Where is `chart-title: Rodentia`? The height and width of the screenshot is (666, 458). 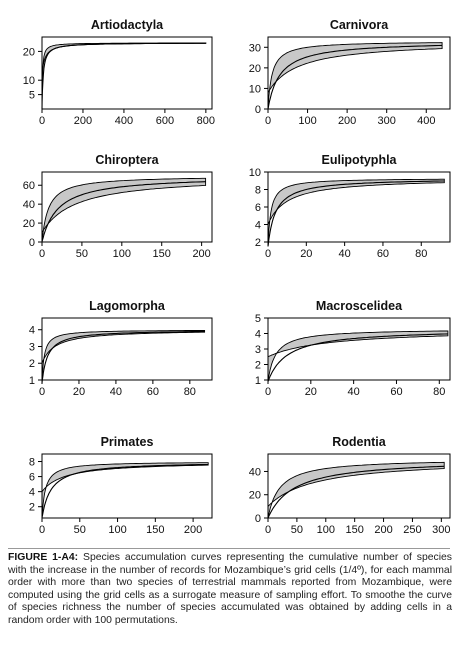
chart-title: Rodentia is located at coordinates (359, 442).